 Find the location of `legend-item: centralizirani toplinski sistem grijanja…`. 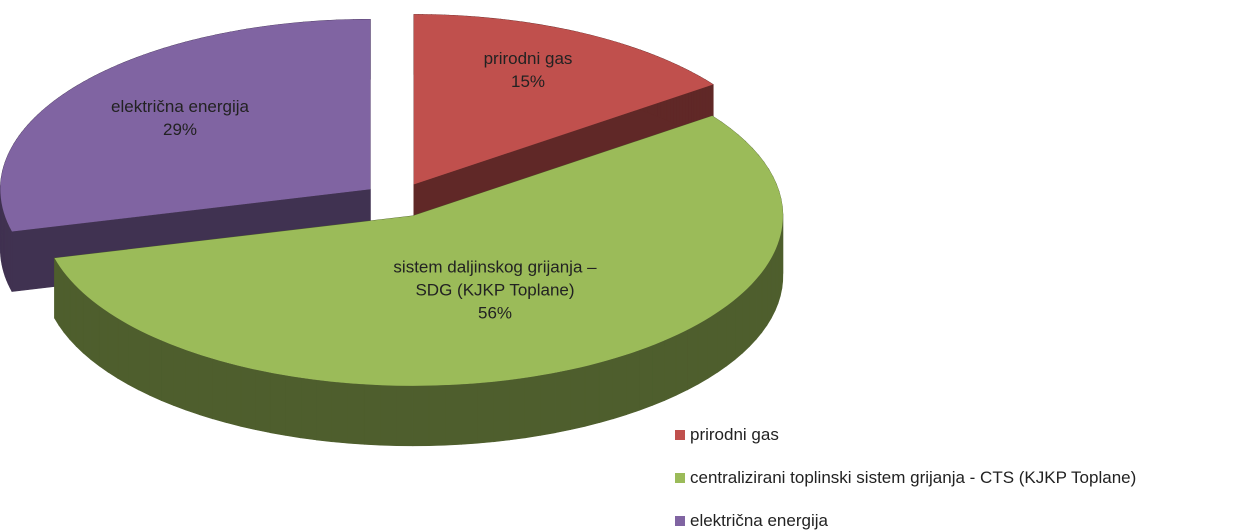

legend-item: centralizirani toplinski sistem grijanja… is located at coordinates (905, 478).